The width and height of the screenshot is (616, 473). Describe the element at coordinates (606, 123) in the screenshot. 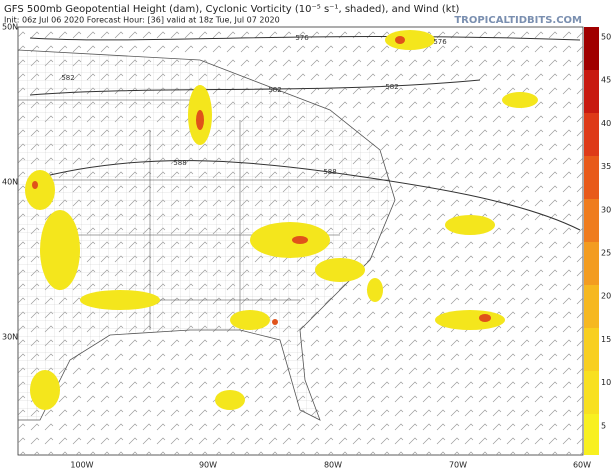

I see `colorbar-label: 40` at that location.